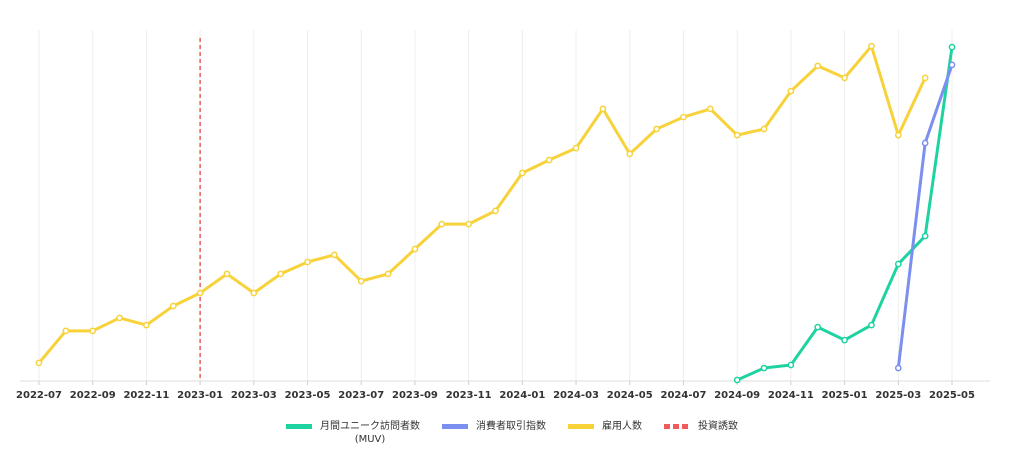 This screenshot has width=1024, height=468. I want to click on x-tick-label: 2025-05, so click(952, 395).